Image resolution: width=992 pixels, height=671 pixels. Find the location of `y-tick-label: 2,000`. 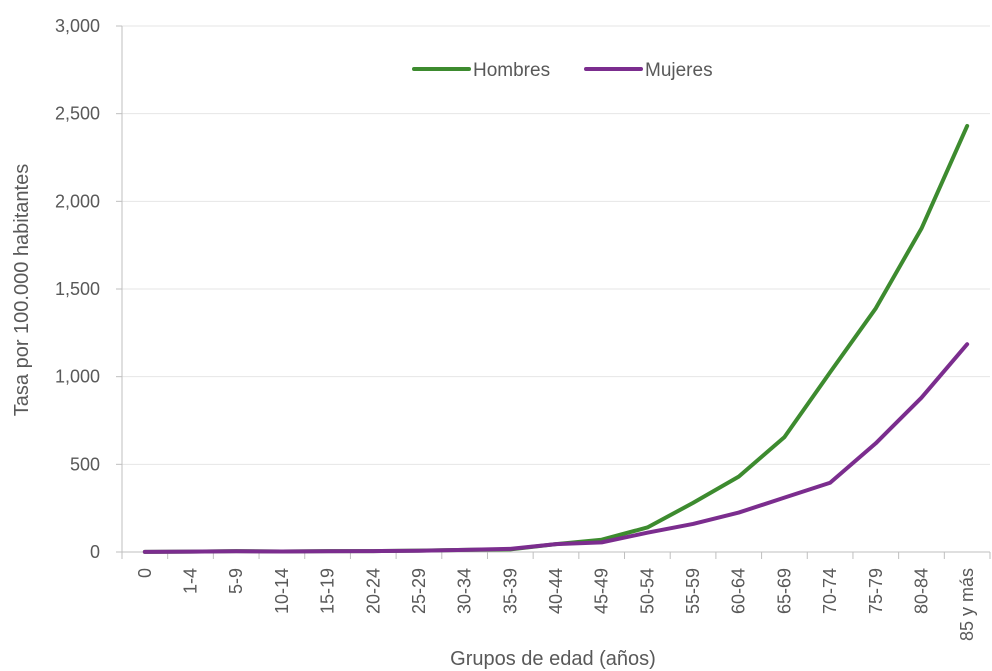

y-tick-label: 2,000 is located at coordinates (77, 201).